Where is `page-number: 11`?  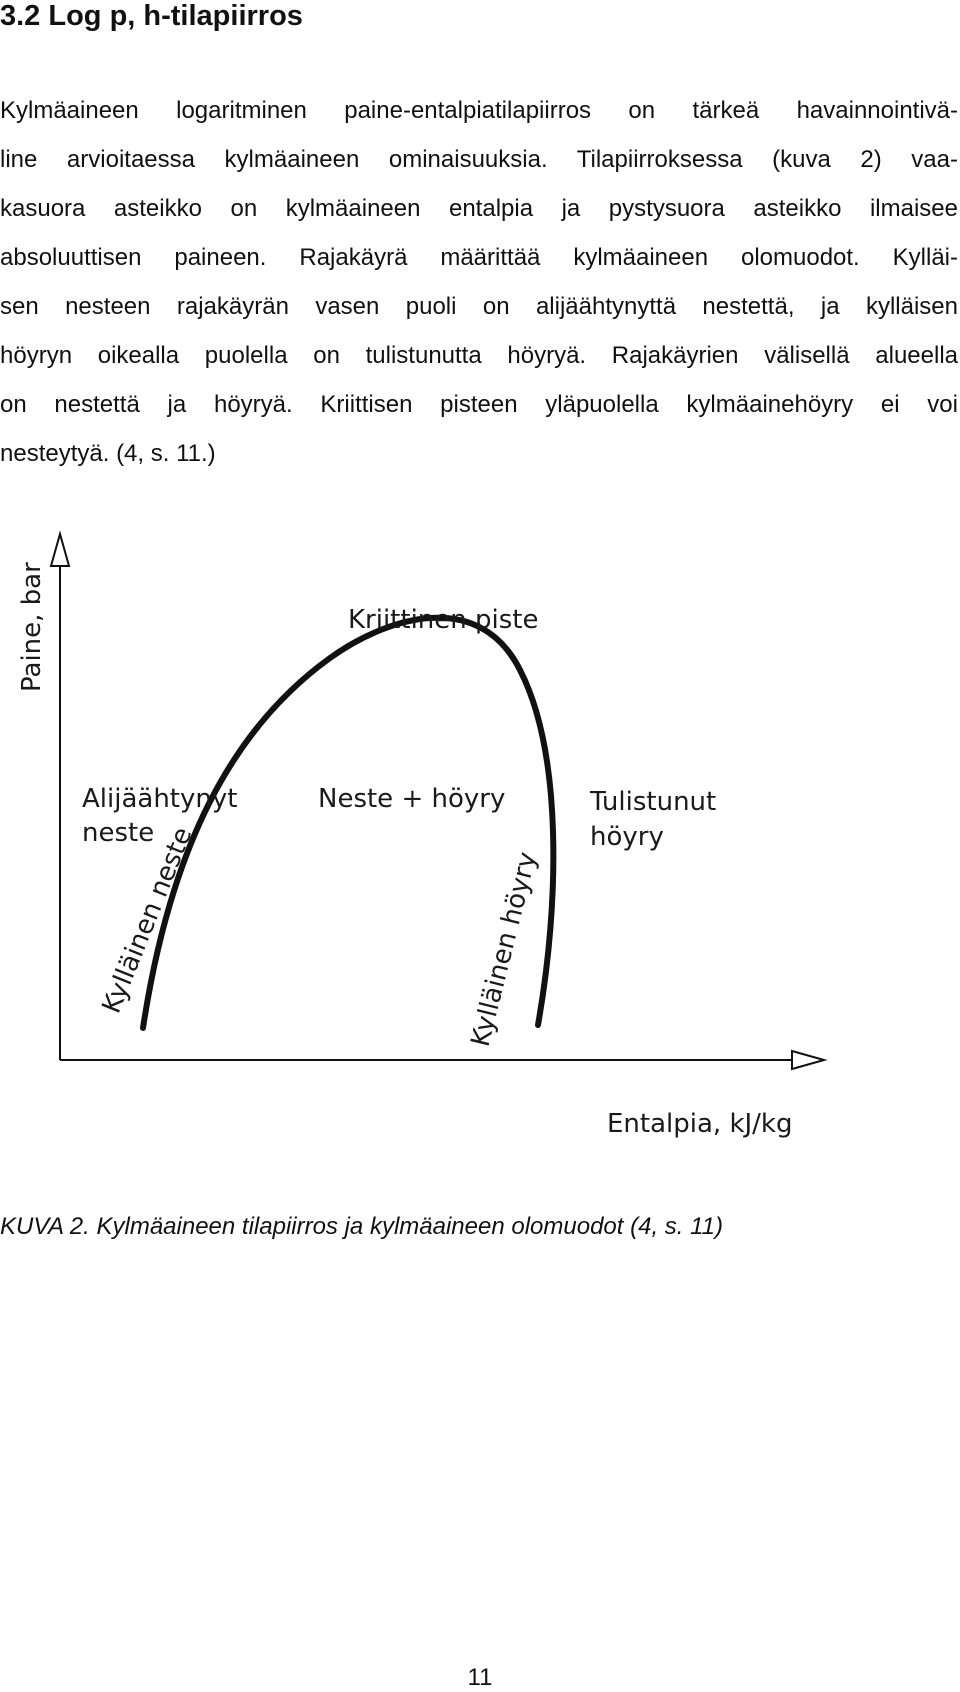
page-number: 11 is located at coordinates (480, 1677).